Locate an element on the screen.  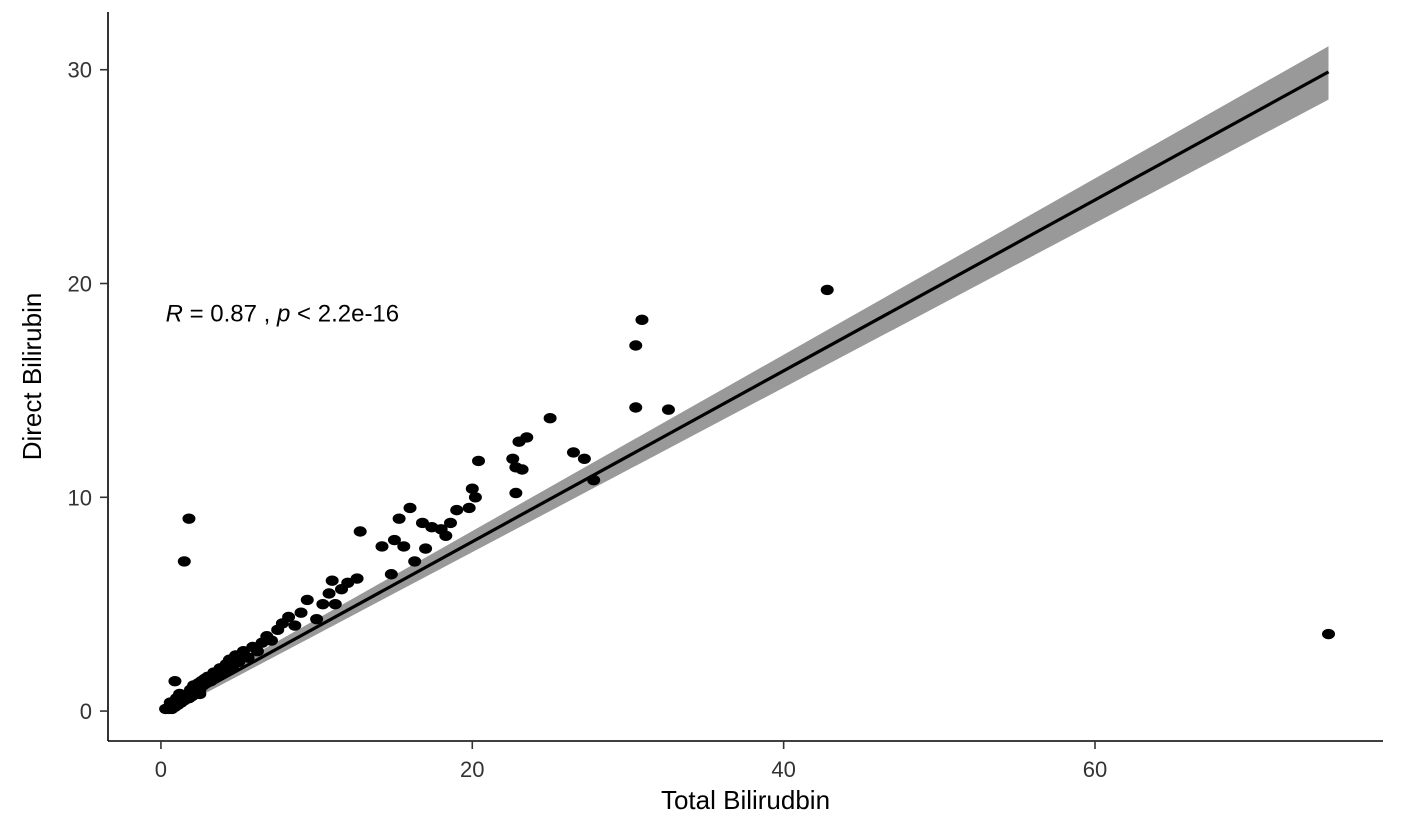
x-tick-label: 20 is located at coordinates (472, 769).